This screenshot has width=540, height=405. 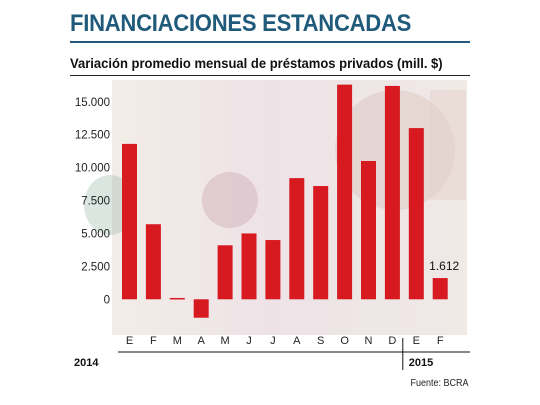 What do you see at coordinates (95, 234) in the screenshot?
I see `y-tick-label: 5.000` at bounding box center [95, 234].